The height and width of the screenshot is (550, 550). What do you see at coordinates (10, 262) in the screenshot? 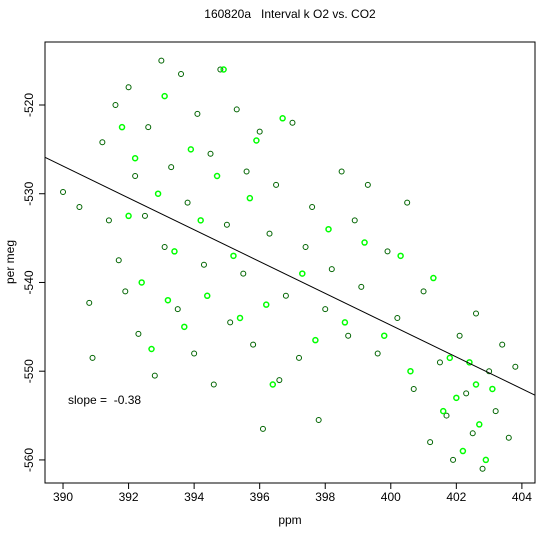
I see `y-axis-label: per meg` at bounding box center [10, 262].